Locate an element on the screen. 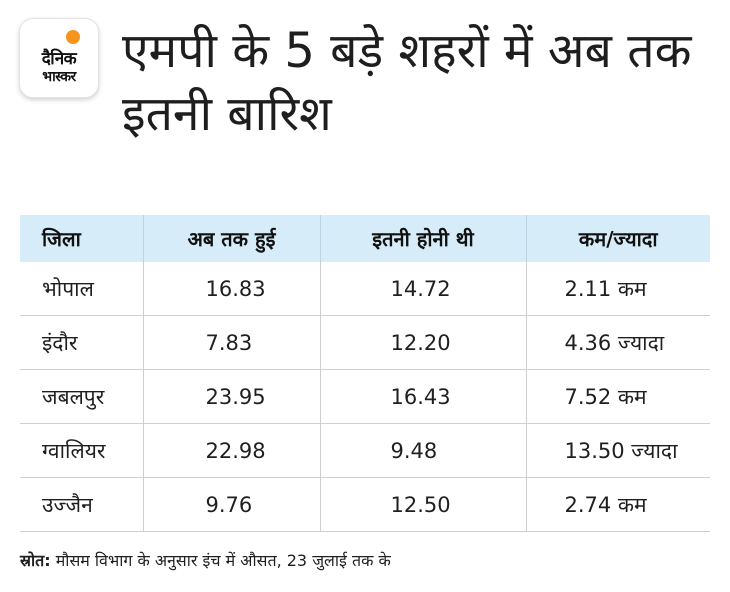 This screenshot has width=730, height=592. cell-expected: 9.48 is located at coordinates (422, 450).